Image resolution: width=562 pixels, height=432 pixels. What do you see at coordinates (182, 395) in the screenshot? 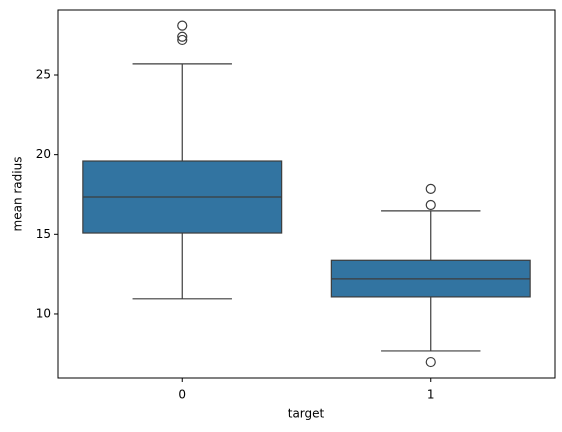
I see `x-tick-label: 0` at bounding box center [182, 395].